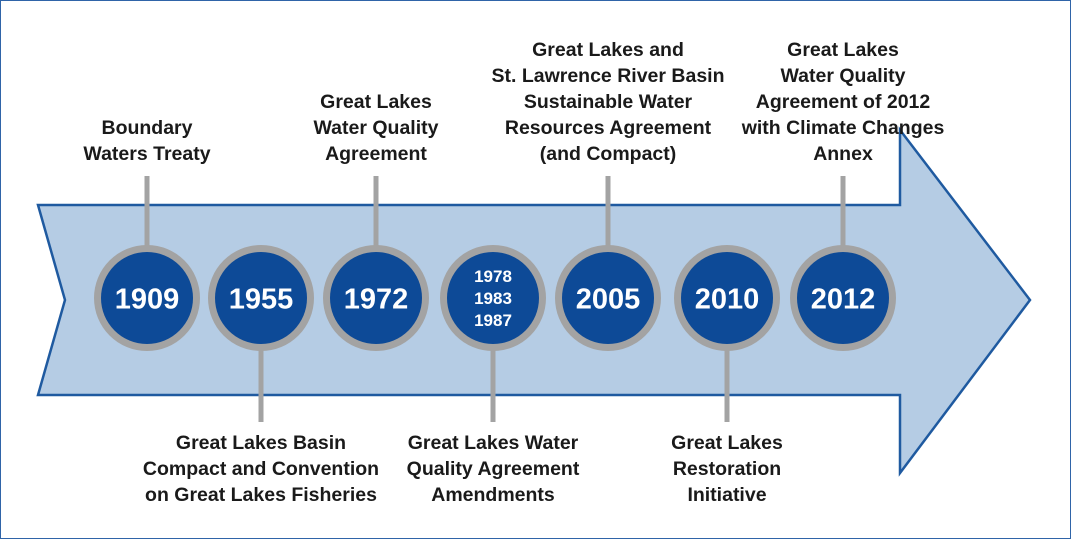 This screenshot has width=1071, height=544. What do you see at coordinates (493, 495) in the screenshot?
I see `event-label: Amendments` at bounding box center [493, 495].